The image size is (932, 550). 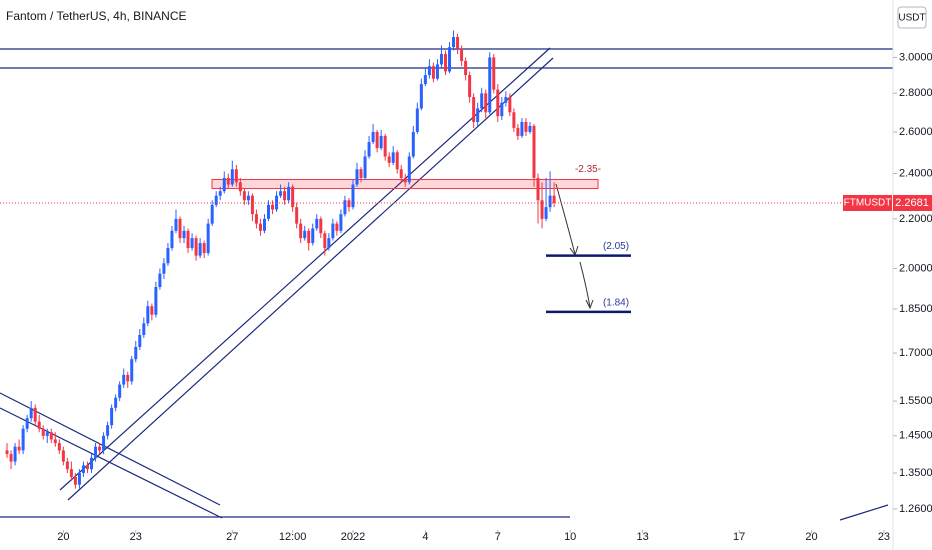 I want to click on last-price-label: 2.2681, so click(x=912, y=203).